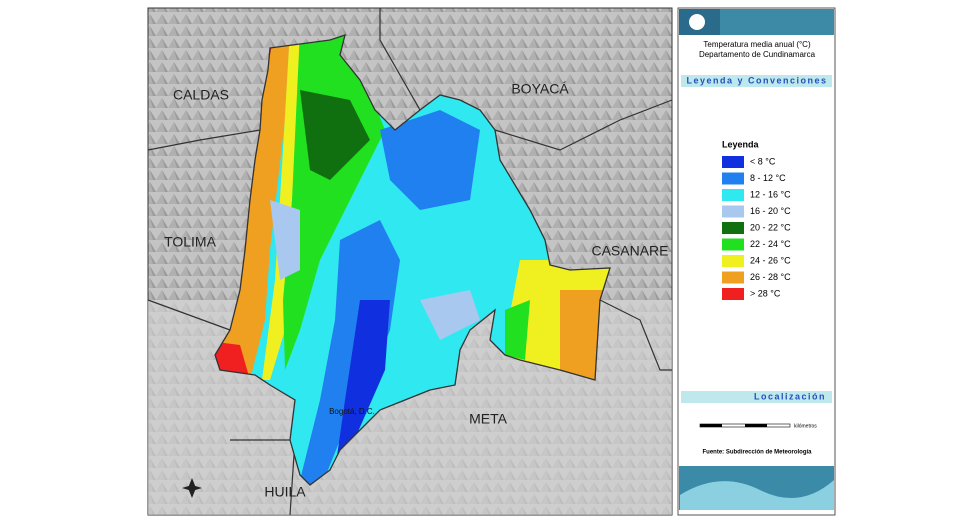 Image resolution: width=974 pixels, height=528 pixels. Describe the element at coordinates (770, 277) in the screenshot. I see `legend-label: 26 - 28 °C` at that location.